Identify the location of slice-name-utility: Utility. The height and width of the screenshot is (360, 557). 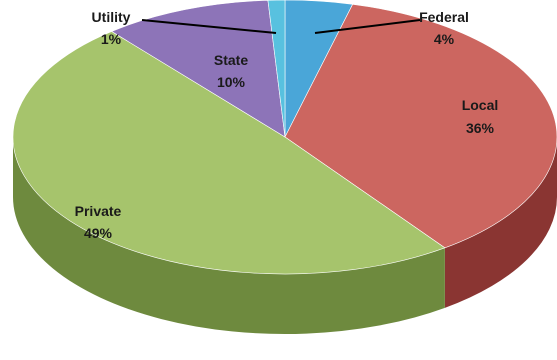
(111, 17).